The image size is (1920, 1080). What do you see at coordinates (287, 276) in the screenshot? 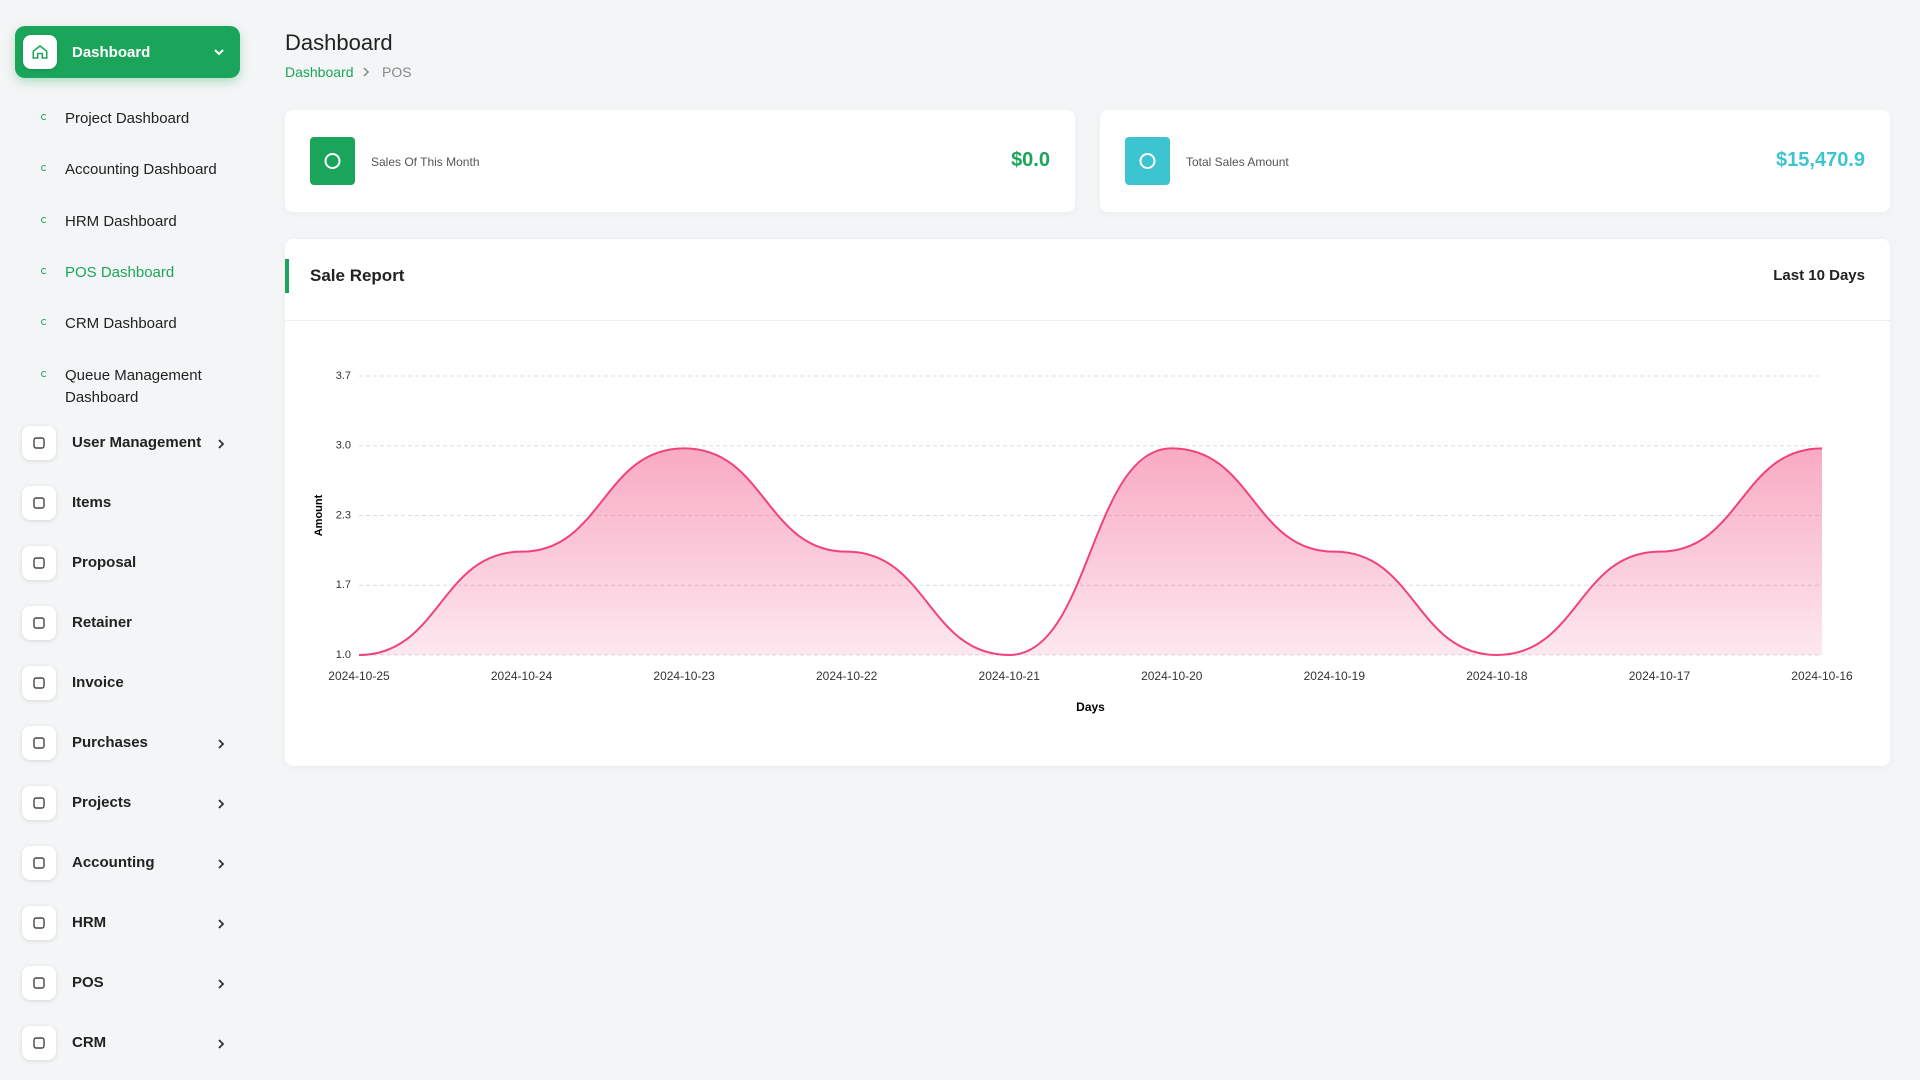
I see `accent` at bounding box center [287, 276].